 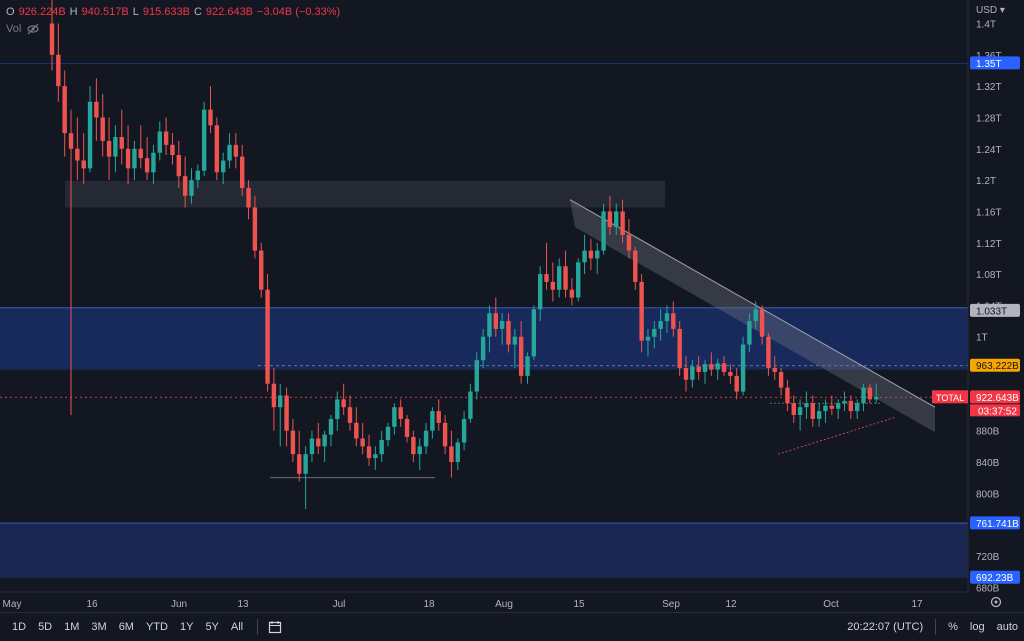 I want to click on date-range-icon, so click(x=275, y=627).